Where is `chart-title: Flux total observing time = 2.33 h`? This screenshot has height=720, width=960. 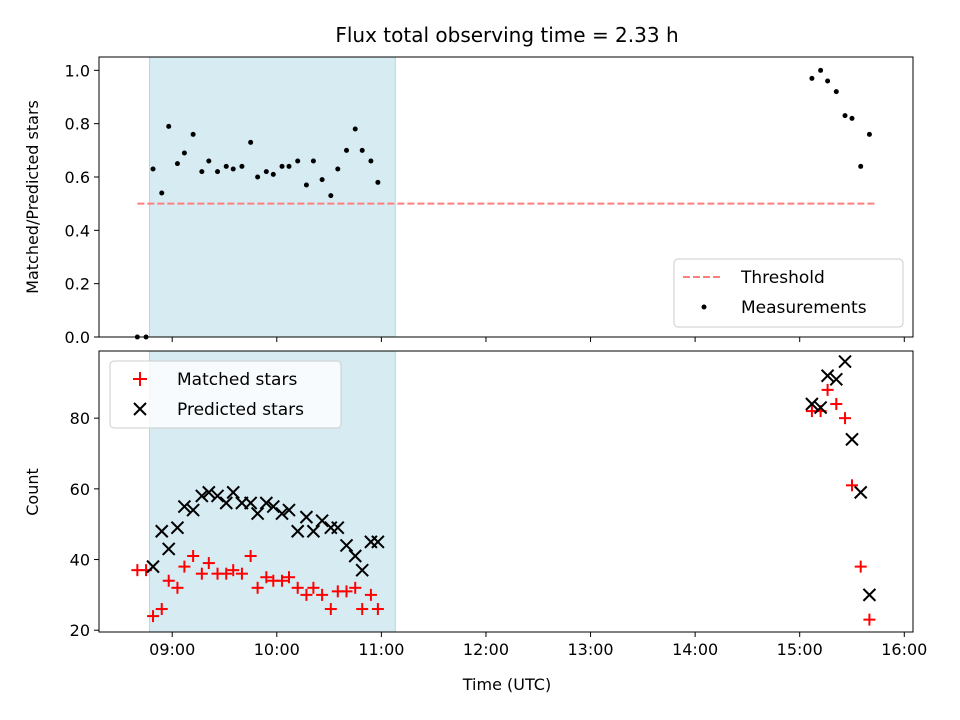
chart-title: Flux total observing time = 2.33 h is located at coordinates (506, 35).